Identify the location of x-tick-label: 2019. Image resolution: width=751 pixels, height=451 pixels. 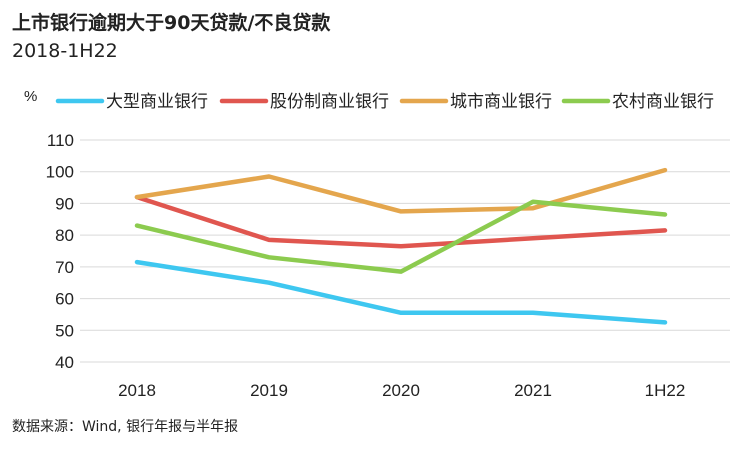
(269, 390).